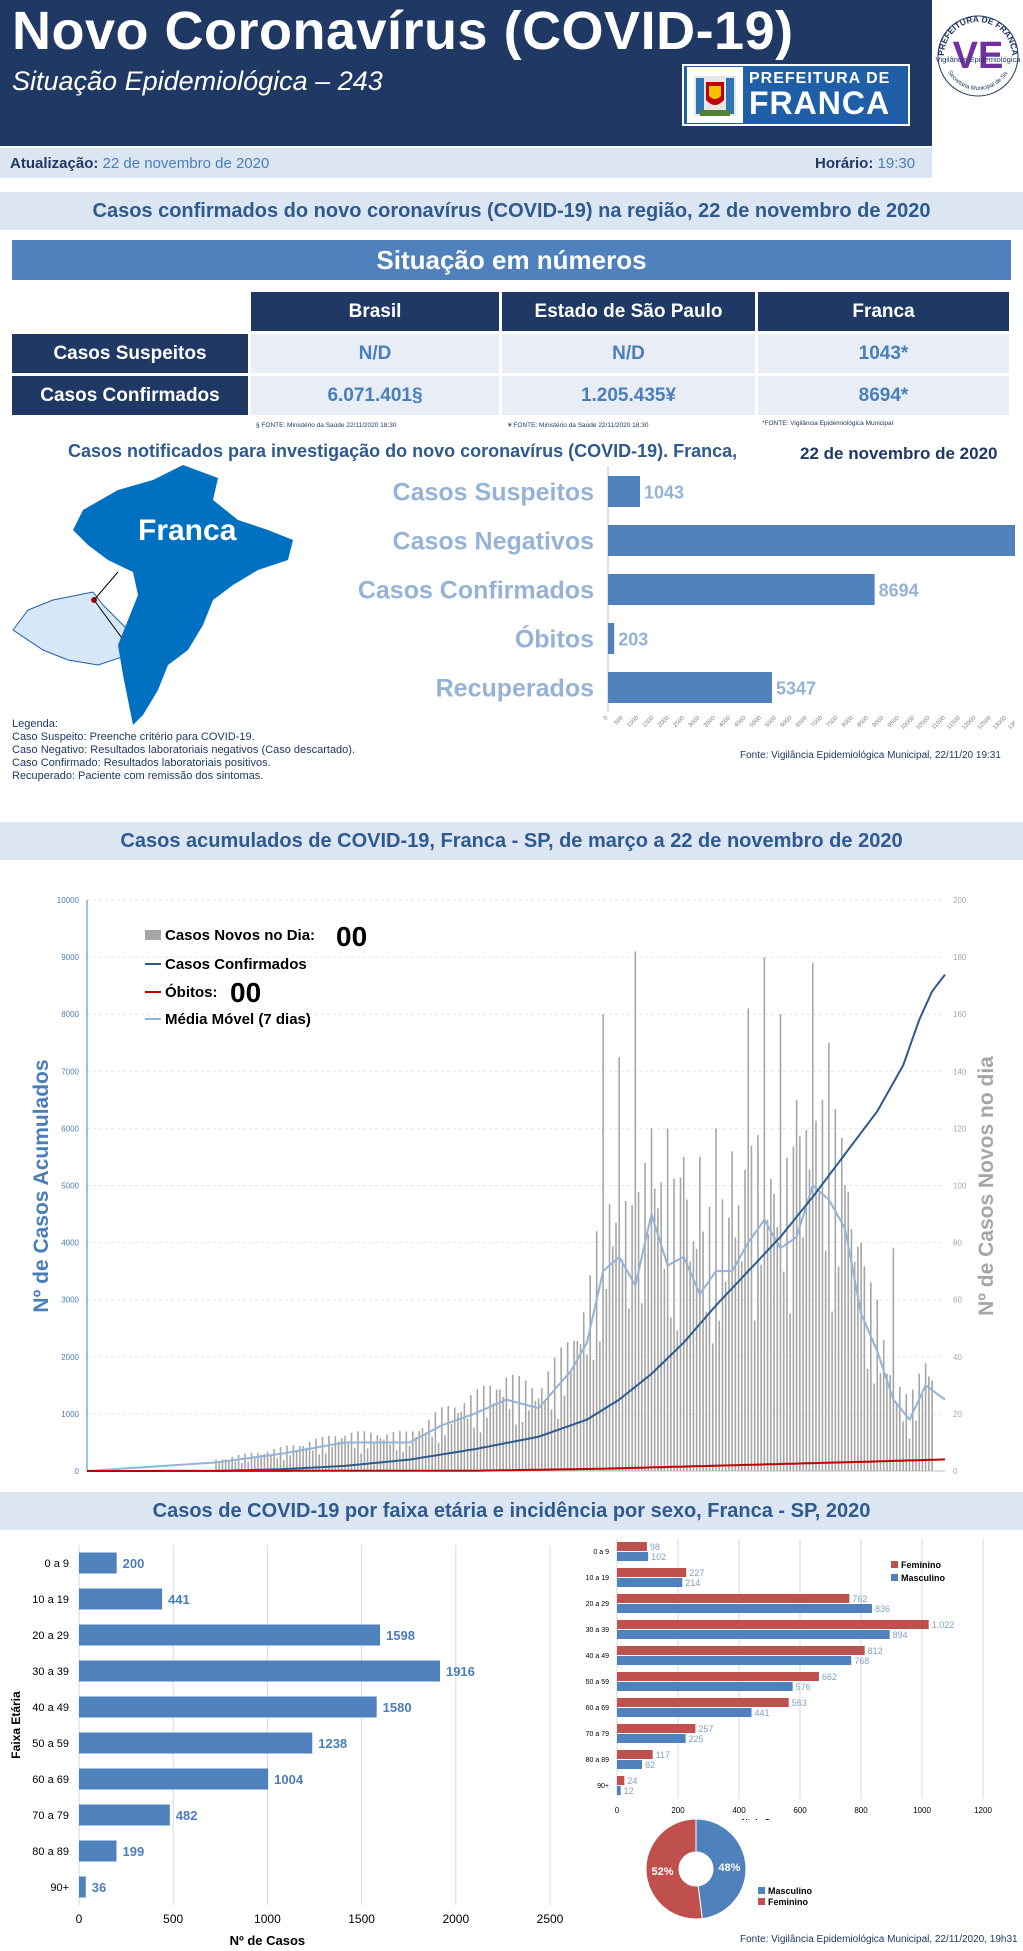  What do you see at coordinates (695, 722) in the screenshot?
I see `notified-xtick: 3000` at bounding box center [695, 722].